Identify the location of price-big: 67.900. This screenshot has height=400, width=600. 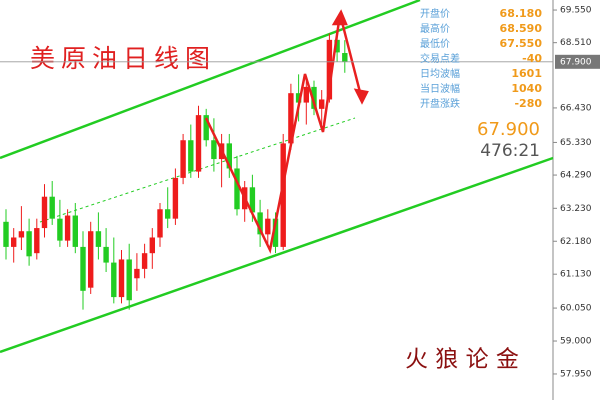
(508, 129).